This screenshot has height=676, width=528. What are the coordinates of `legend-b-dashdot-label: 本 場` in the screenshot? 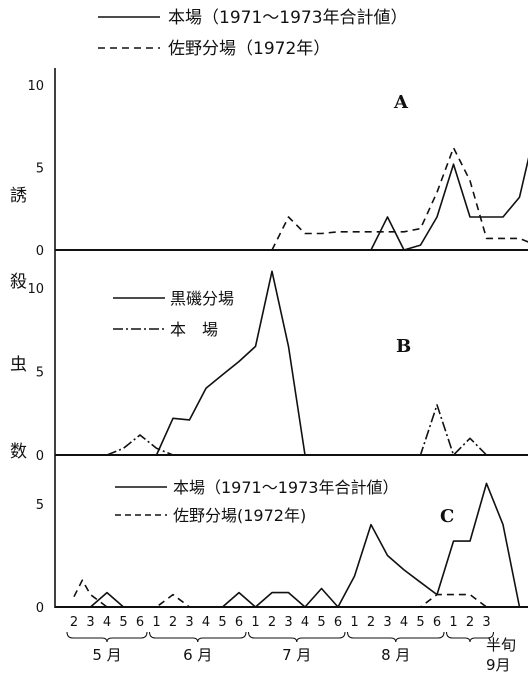 It's located at (194, 329).